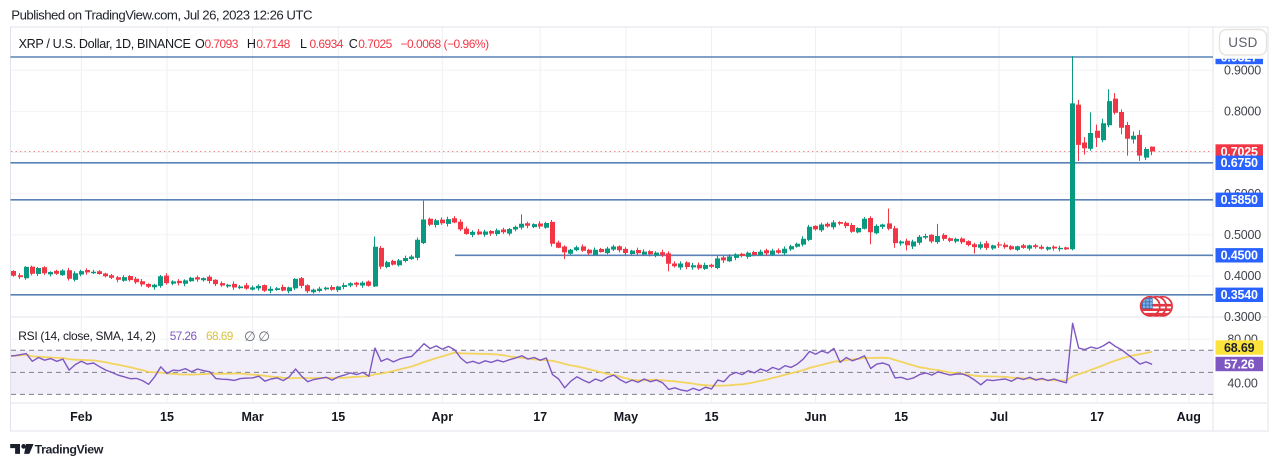 The height and width of the screenshot is (467, 1280). Describe the element at coordinates (815, 417) in the screenshot. I see `svg-text: Jun` at that location.